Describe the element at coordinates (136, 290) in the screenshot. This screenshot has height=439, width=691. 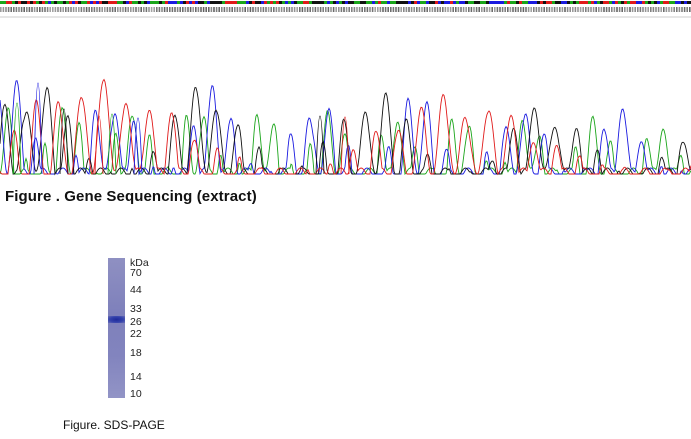
I see `marker-44: 44` at that location.